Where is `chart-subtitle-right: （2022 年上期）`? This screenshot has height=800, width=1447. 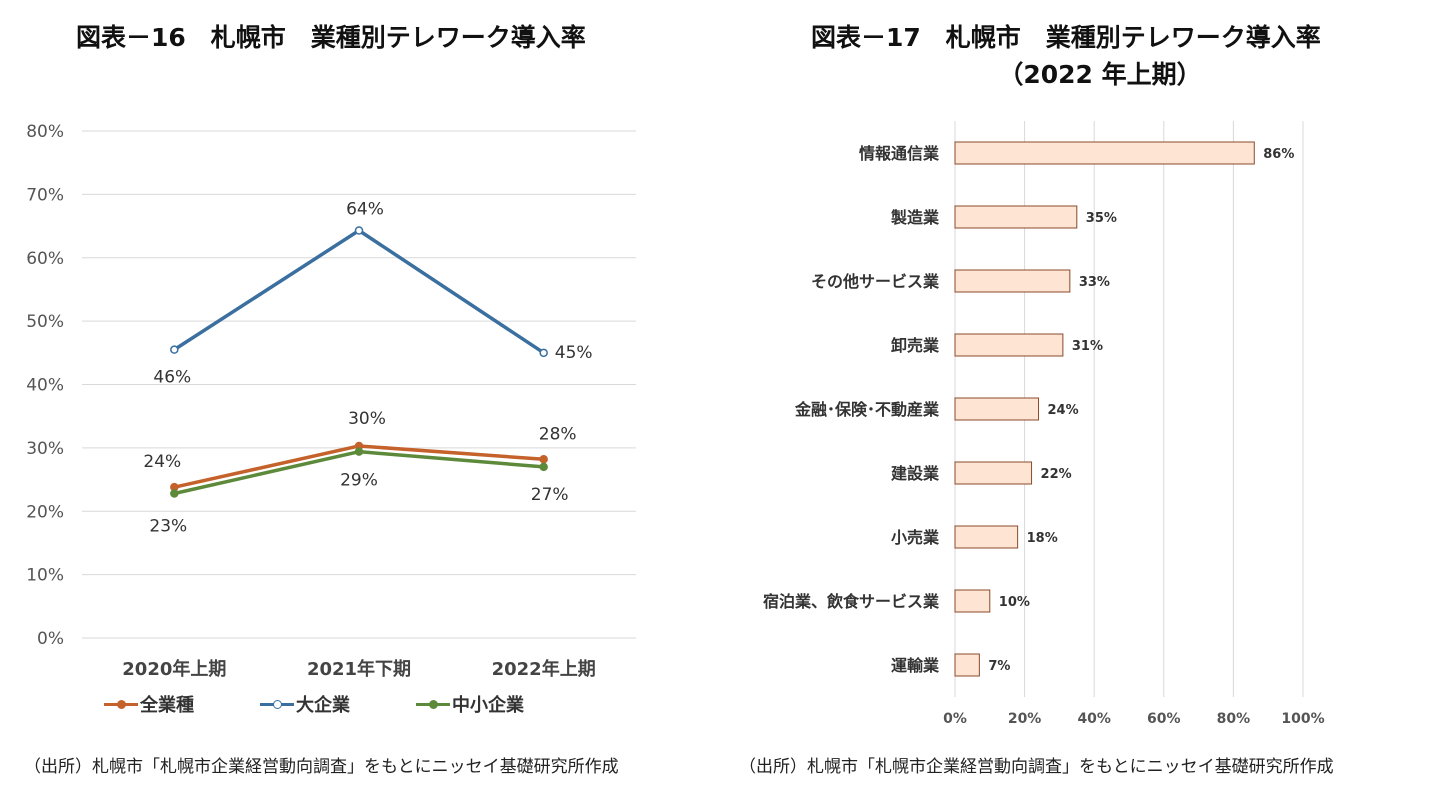
chart-subtitle-right: （2022 年上期） is located at coordinates (1100, 74).